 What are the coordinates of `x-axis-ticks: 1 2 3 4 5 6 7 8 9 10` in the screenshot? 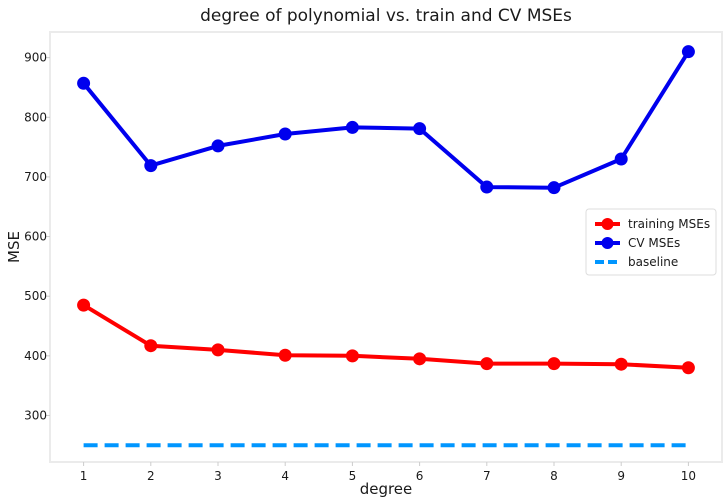 It's located at (388, 472).